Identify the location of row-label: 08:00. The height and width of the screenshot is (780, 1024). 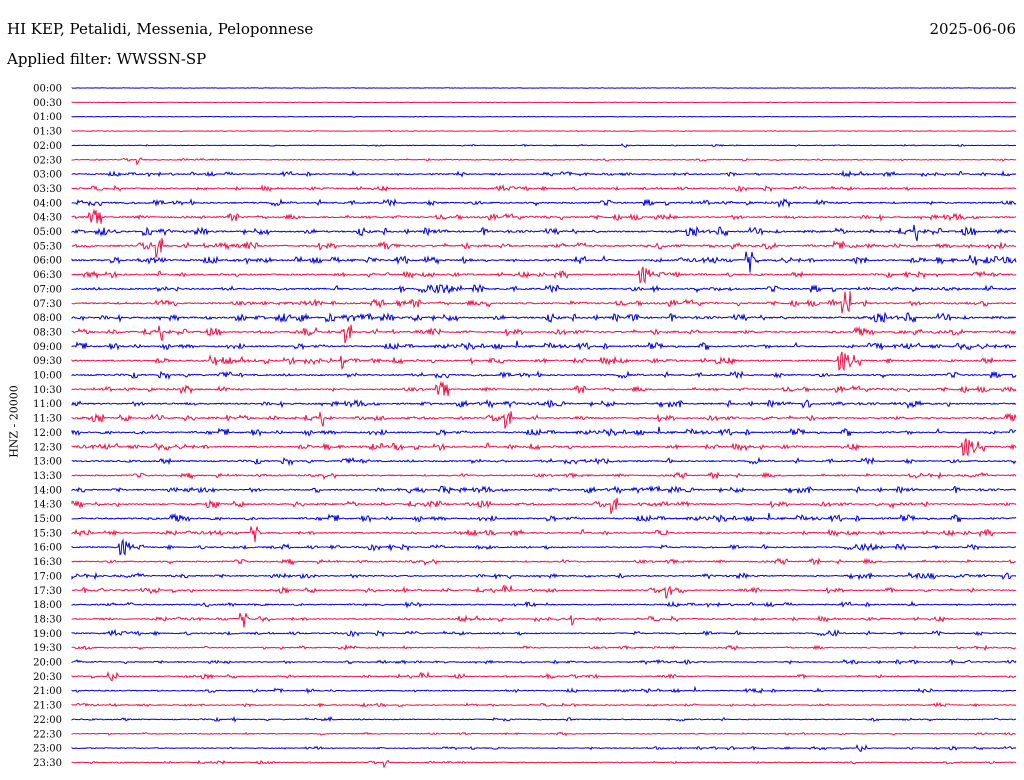
(47, 318).